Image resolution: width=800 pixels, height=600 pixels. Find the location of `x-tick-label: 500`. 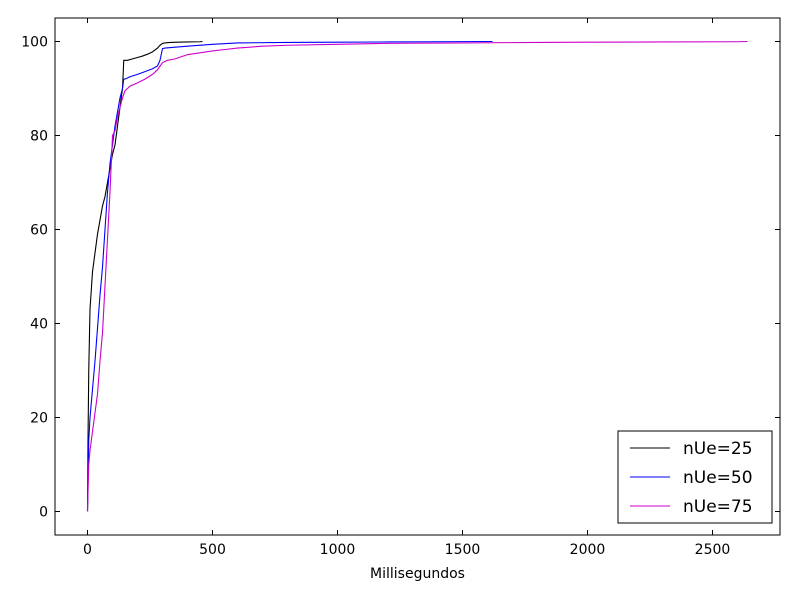

x-tick-label: 500 is located at coordinates (212, 550).